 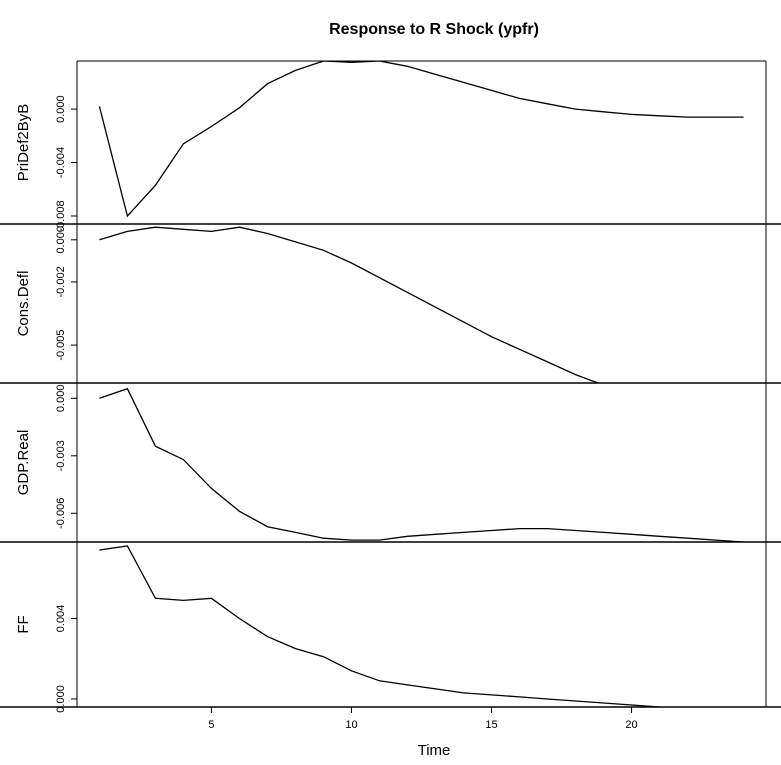 What do you see at coordinates (23, 624) in the screenshot?
I see `y-axis-label: FF` at bounding box center [23, 624].